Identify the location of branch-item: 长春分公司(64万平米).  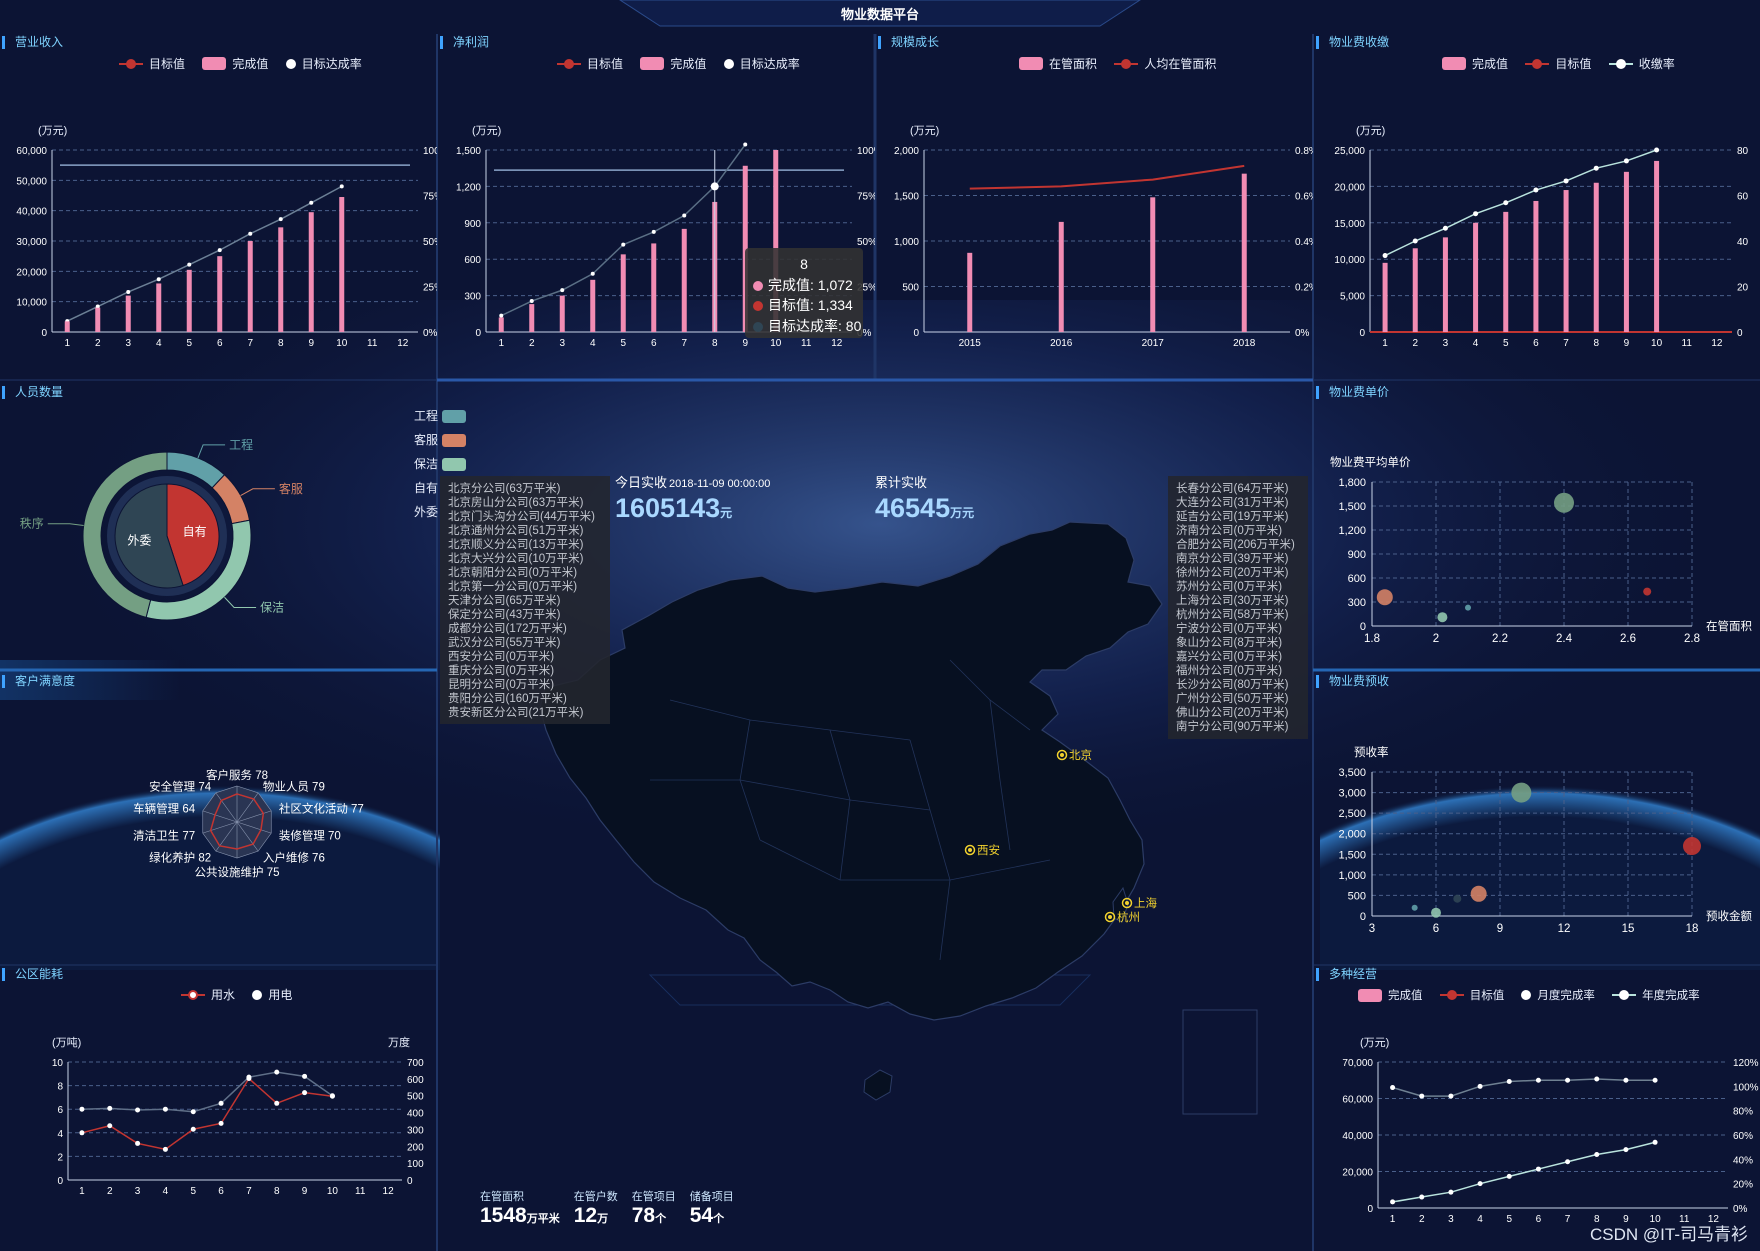
(1232, 489).